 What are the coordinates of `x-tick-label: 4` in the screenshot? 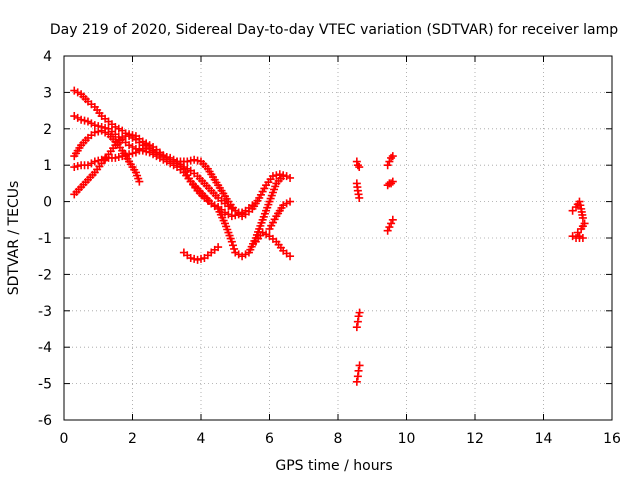 It's located at (201, 439).